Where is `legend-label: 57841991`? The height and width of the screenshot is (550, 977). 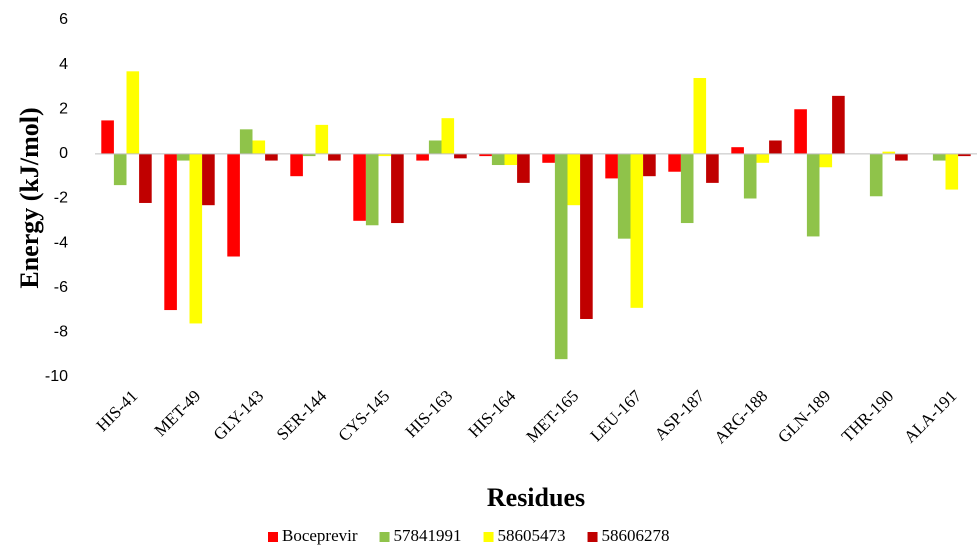 legend-label: 57841991 is located at coordinates (428, 535).